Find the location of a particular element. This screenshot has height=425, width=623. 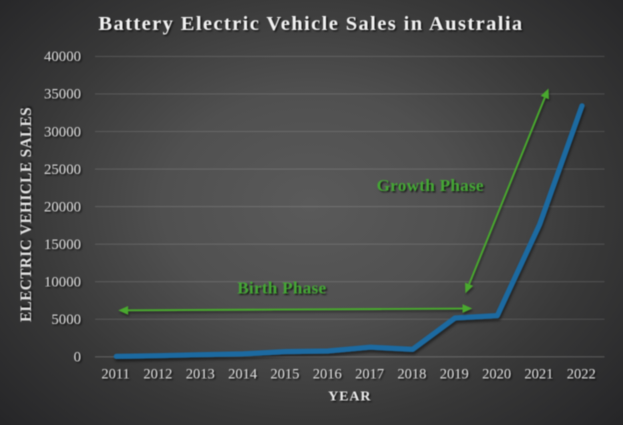

svg-text: 2019 is located at coordinates (454, 375).